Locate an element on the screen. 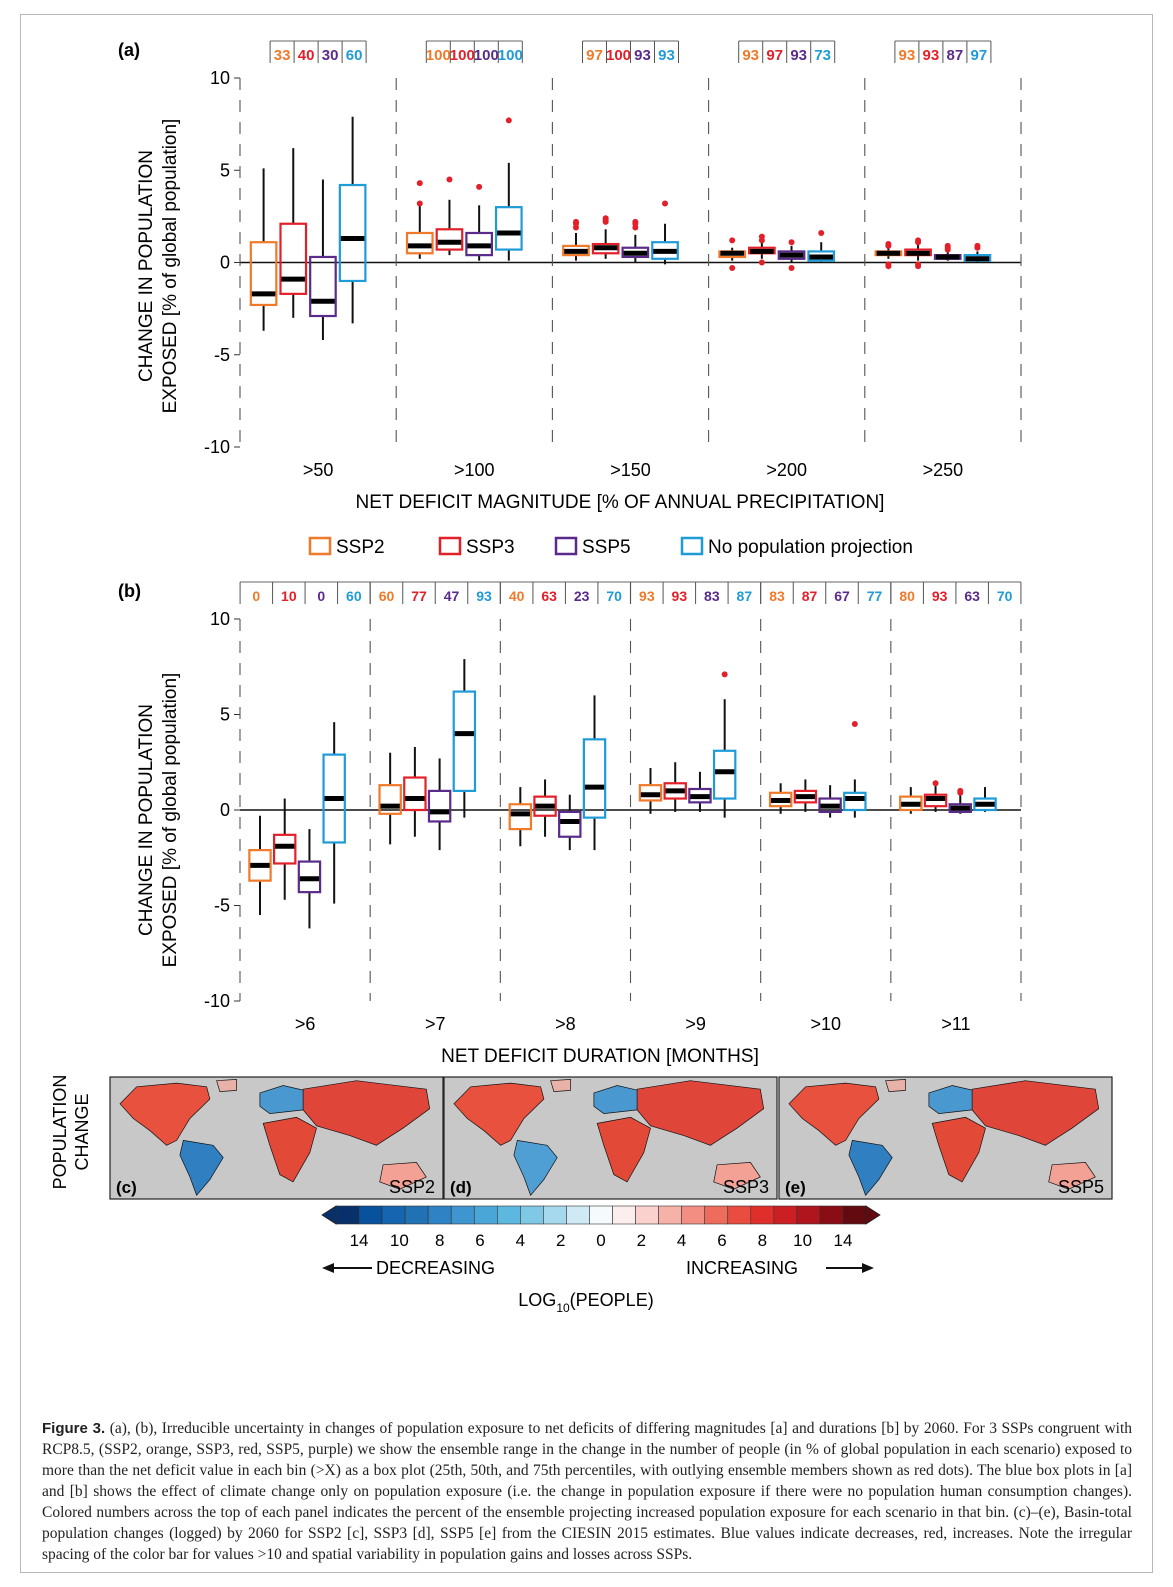  colorbar-title-pre: LOG is located at coordinates (537, 1300).